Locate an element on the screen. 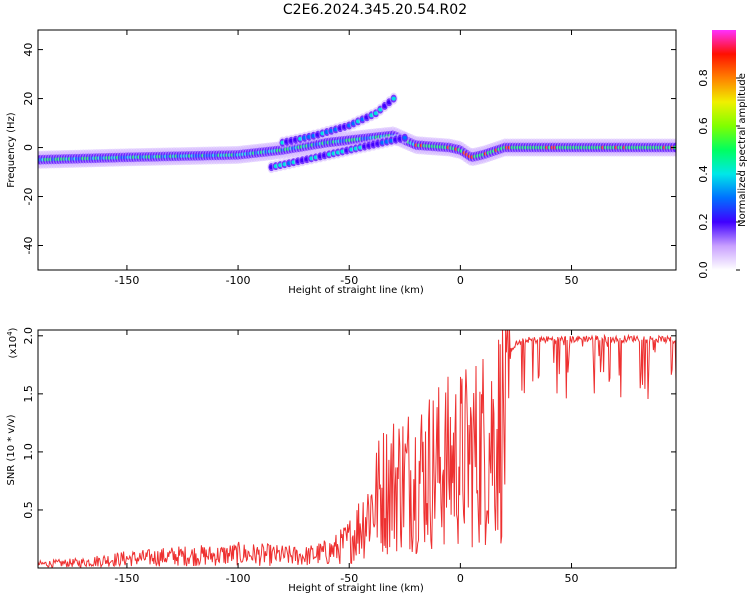 The width and height of the screenshot is (750, 600). colorbar-tick-label: 0.6 is located at coordinates (703, 126).